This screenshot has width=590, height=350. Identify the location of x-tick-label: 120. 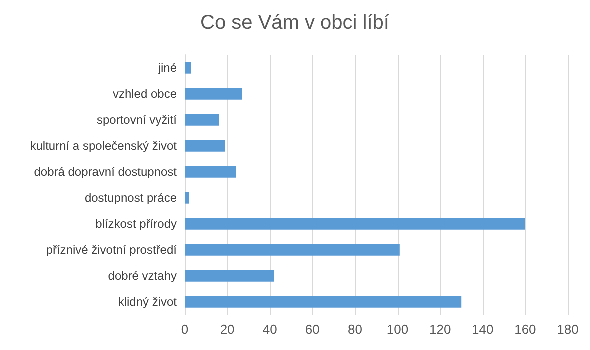
(440, 329).